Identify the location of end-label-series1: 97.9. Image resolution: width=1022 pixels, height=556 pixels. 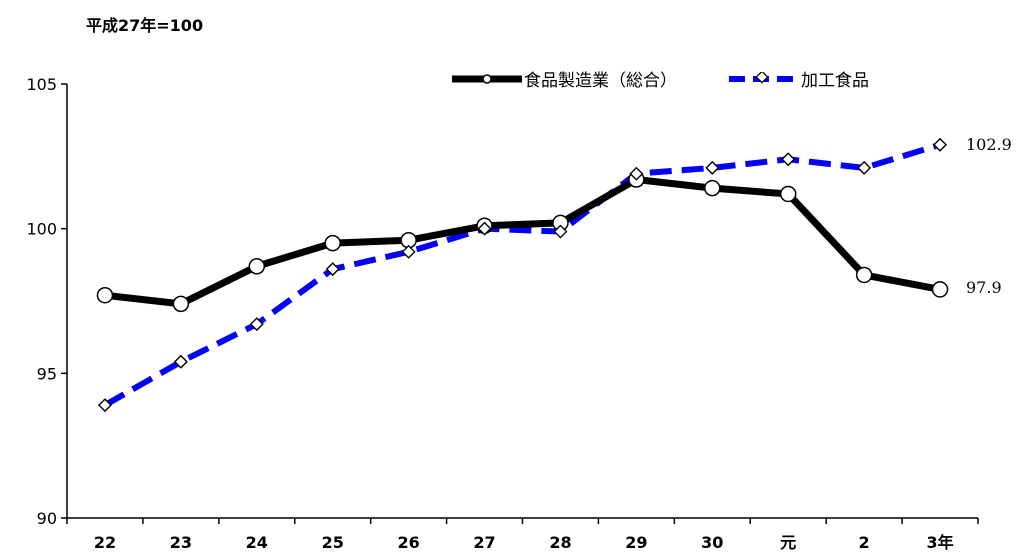
(984, 287).